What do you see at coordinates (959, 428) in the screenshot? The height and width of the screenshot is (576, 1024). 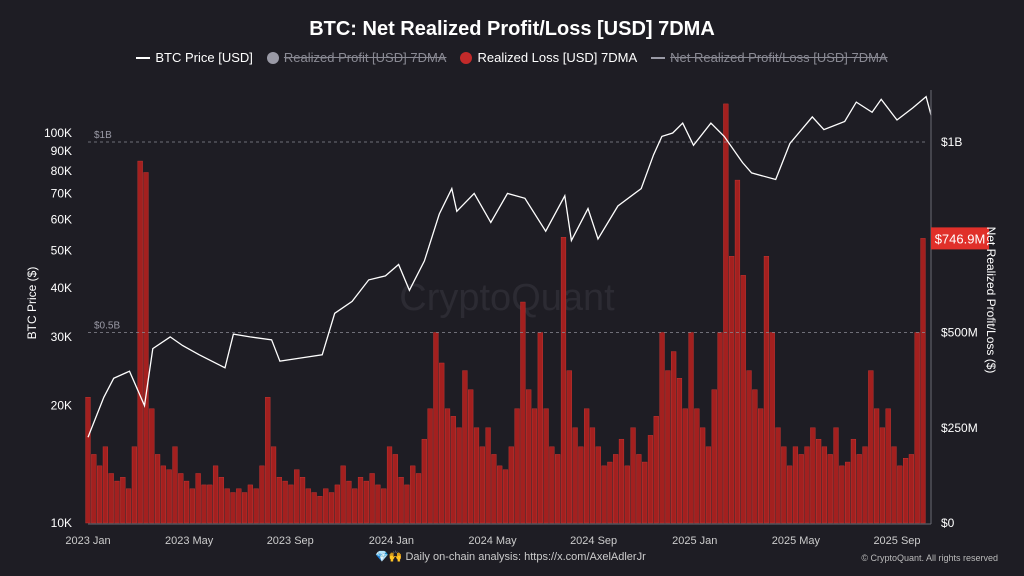 I see `y-right-tick-label: $250M` at bounding box center [959, 428].